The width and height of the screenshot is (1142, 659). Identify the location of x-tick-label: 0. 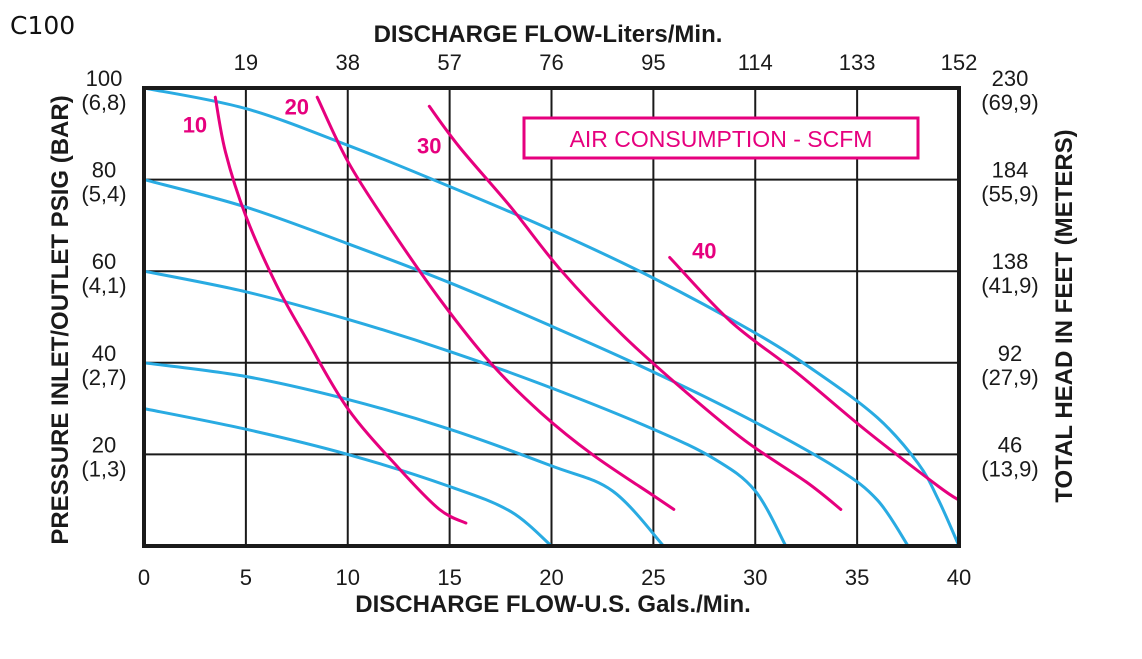
(144, 577).